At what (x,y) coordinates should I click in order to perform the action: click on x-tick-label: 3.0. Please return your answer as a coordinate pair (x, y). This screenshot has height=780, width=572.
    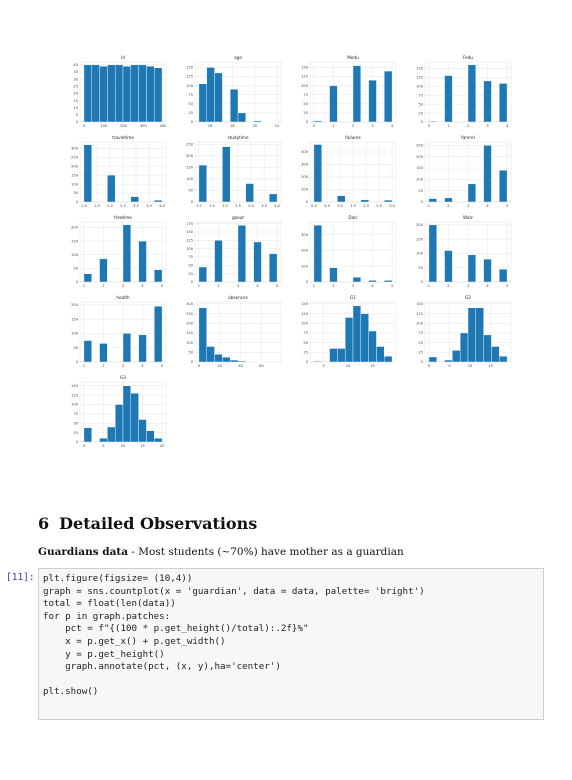
    Looking at the image, I should click on (251, 206).